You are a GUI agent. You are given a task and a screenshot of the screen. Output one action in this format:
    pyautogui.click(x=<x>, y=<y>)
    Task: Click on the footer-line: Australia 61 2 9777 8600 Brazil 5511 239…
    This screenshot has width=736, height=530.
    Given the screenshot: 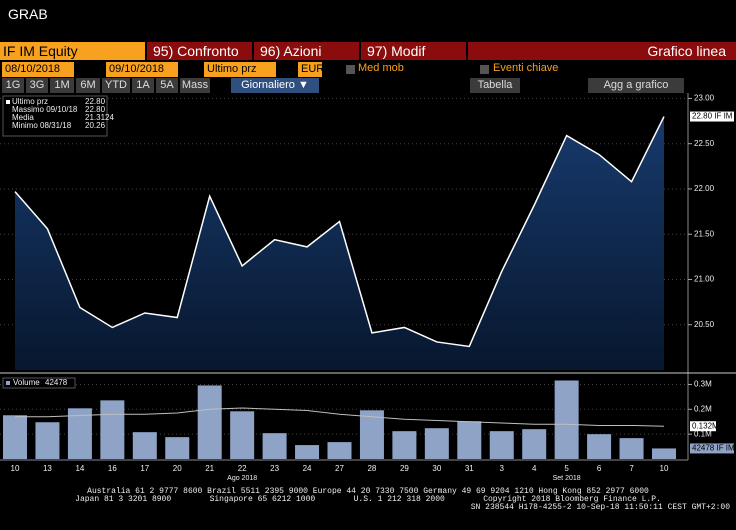 What is the action you would take?
    pyautogui.click(x=368, y=491)
    